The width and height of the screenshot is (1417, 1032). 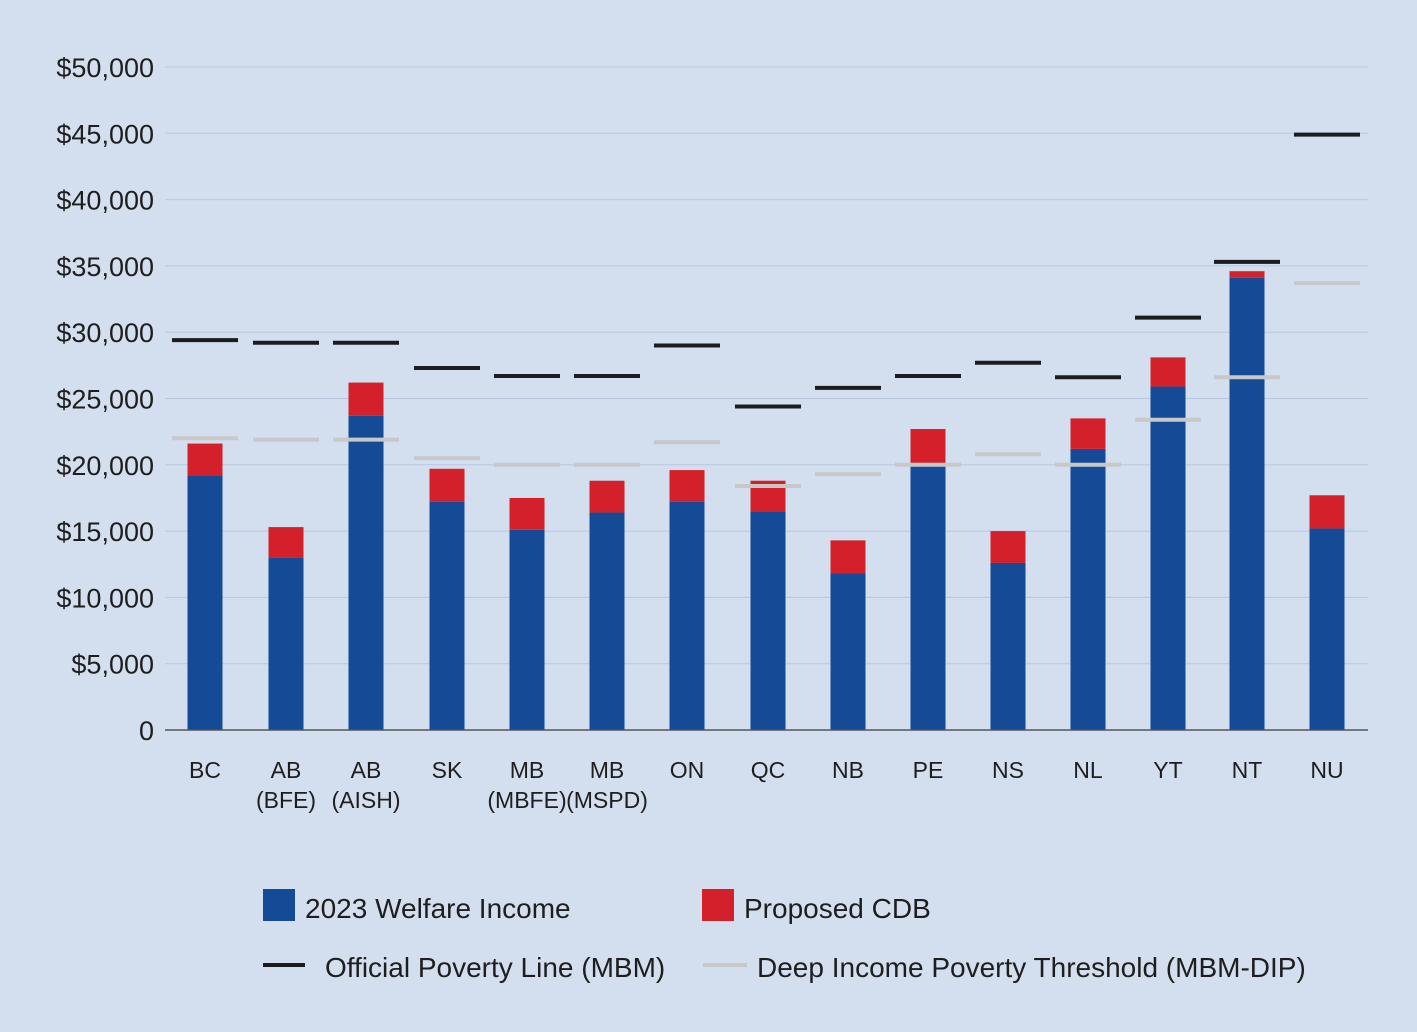 I want to click on legend-label-welfare-income: 2023 Welfare Income, so click(x=438, y=908).